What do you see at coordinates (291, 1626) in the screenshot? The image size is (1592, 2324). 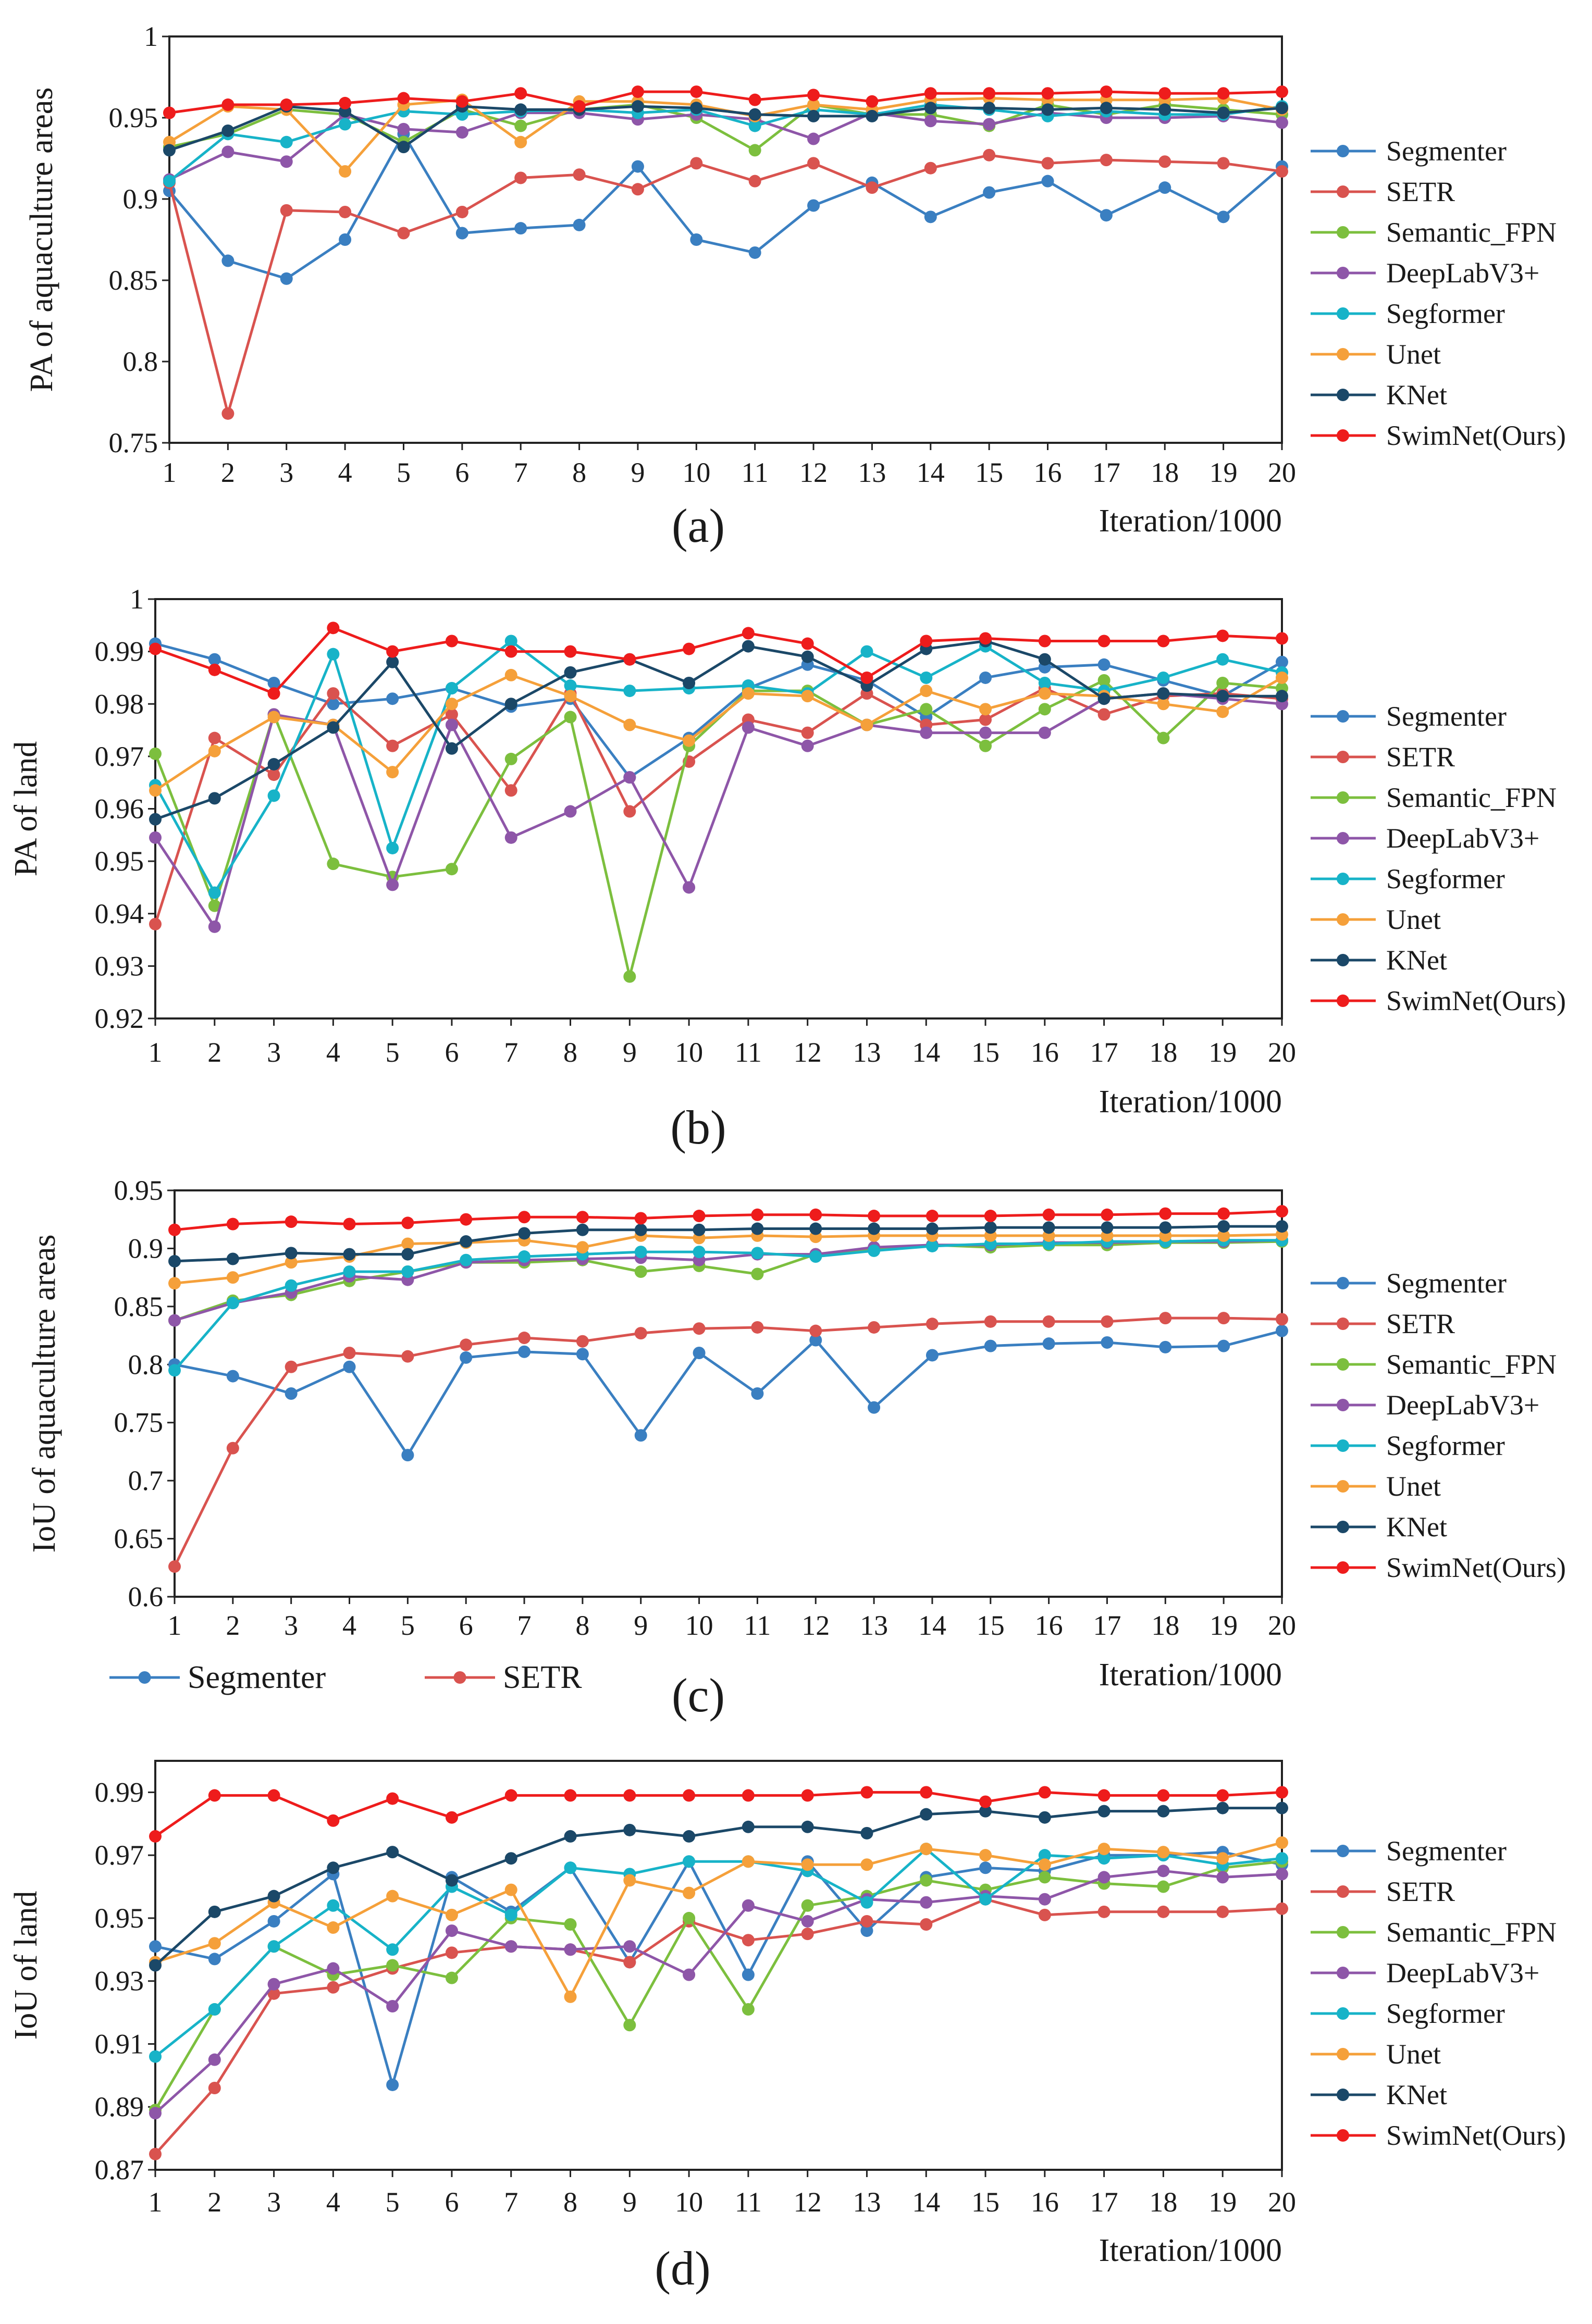 I see `x-tick-label: 3` at bounding box center [291, 1626].